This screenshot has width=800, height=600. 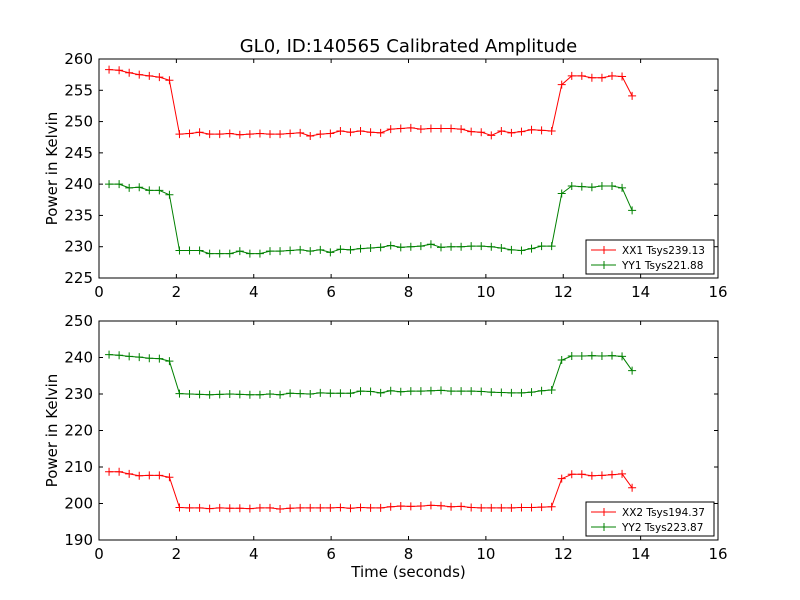 What do you see at coordinates (650, 519) in the screenshot?
I see `legend: XX2 Tsys194.37 YY2 Tsys223.87` at bounding box center [650, 519].